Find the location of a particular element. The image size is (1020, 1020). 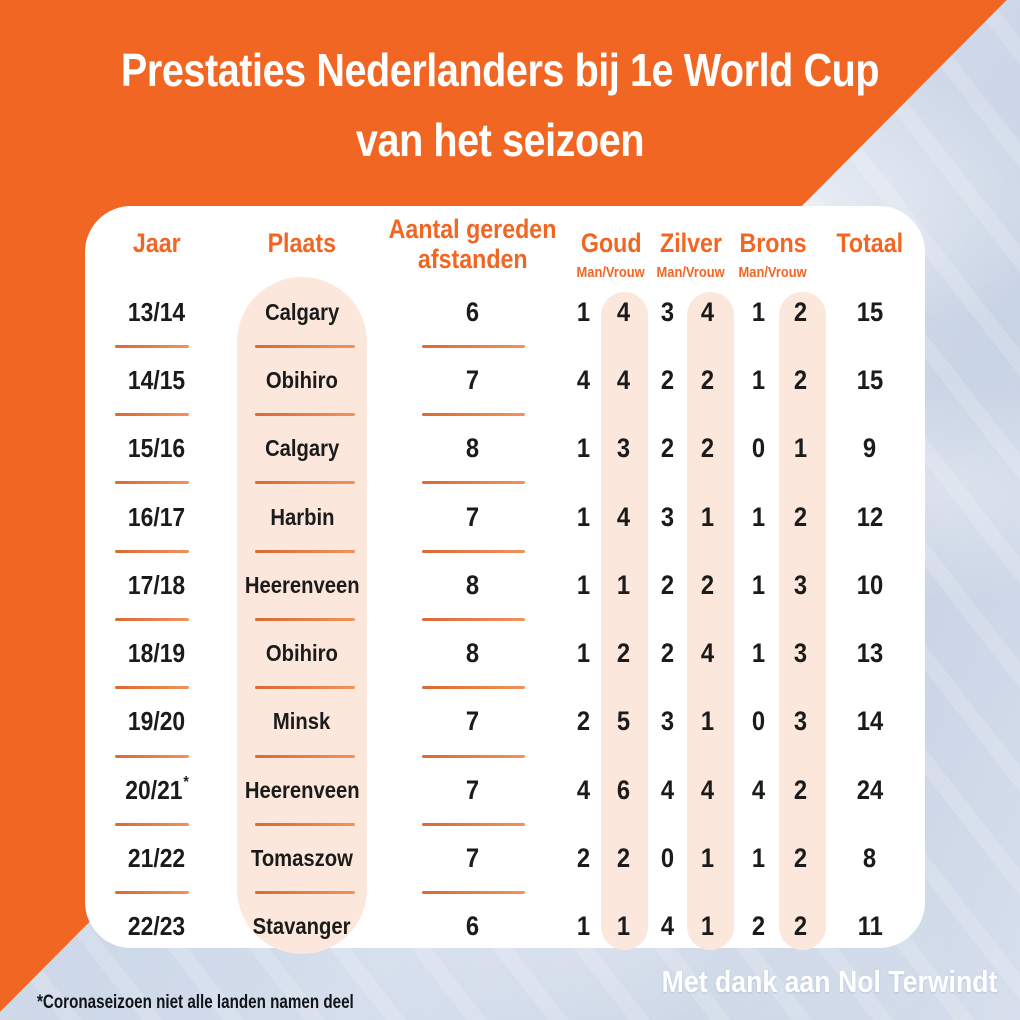

year-cell: 18/19 is located at coordinates (157, 653).